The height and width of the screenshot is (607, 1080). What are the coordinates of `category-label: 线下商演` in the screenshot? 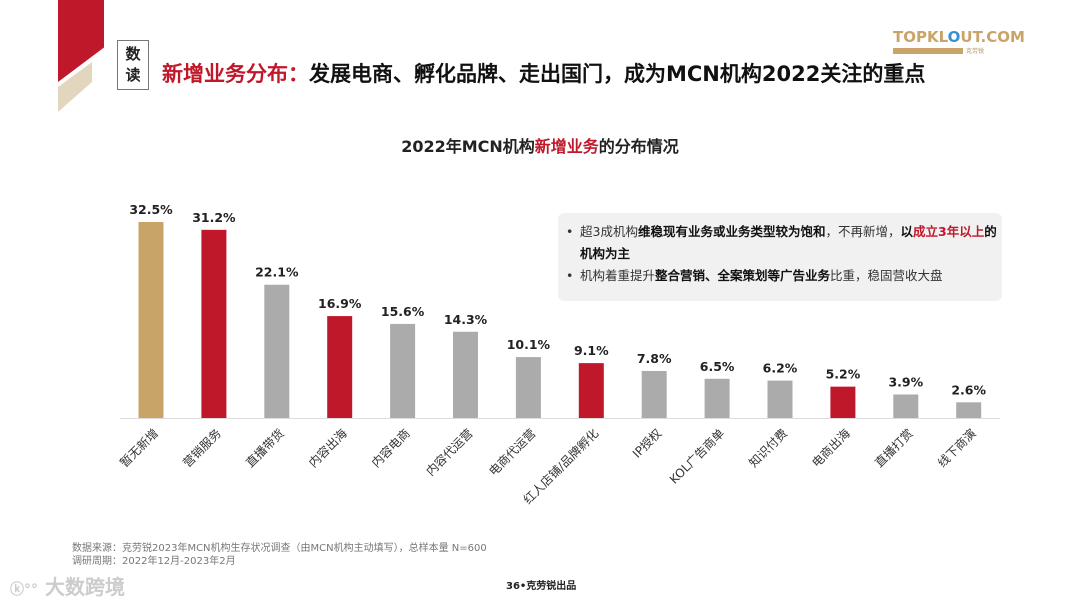 It's located at (956, 448).